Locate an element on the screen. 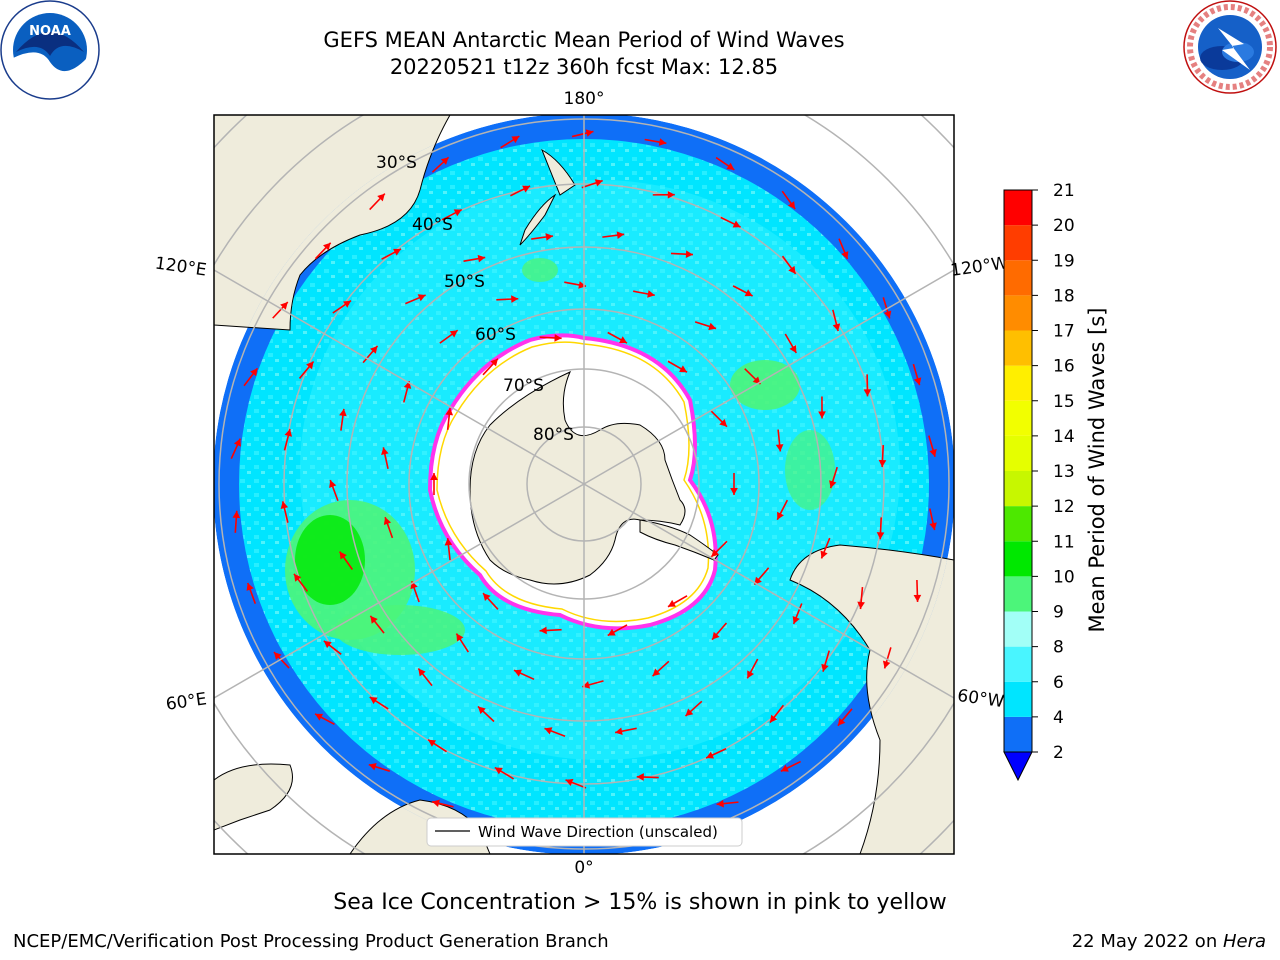  colorbar-tick-label: 19 is located at coordinates (1064, 261).